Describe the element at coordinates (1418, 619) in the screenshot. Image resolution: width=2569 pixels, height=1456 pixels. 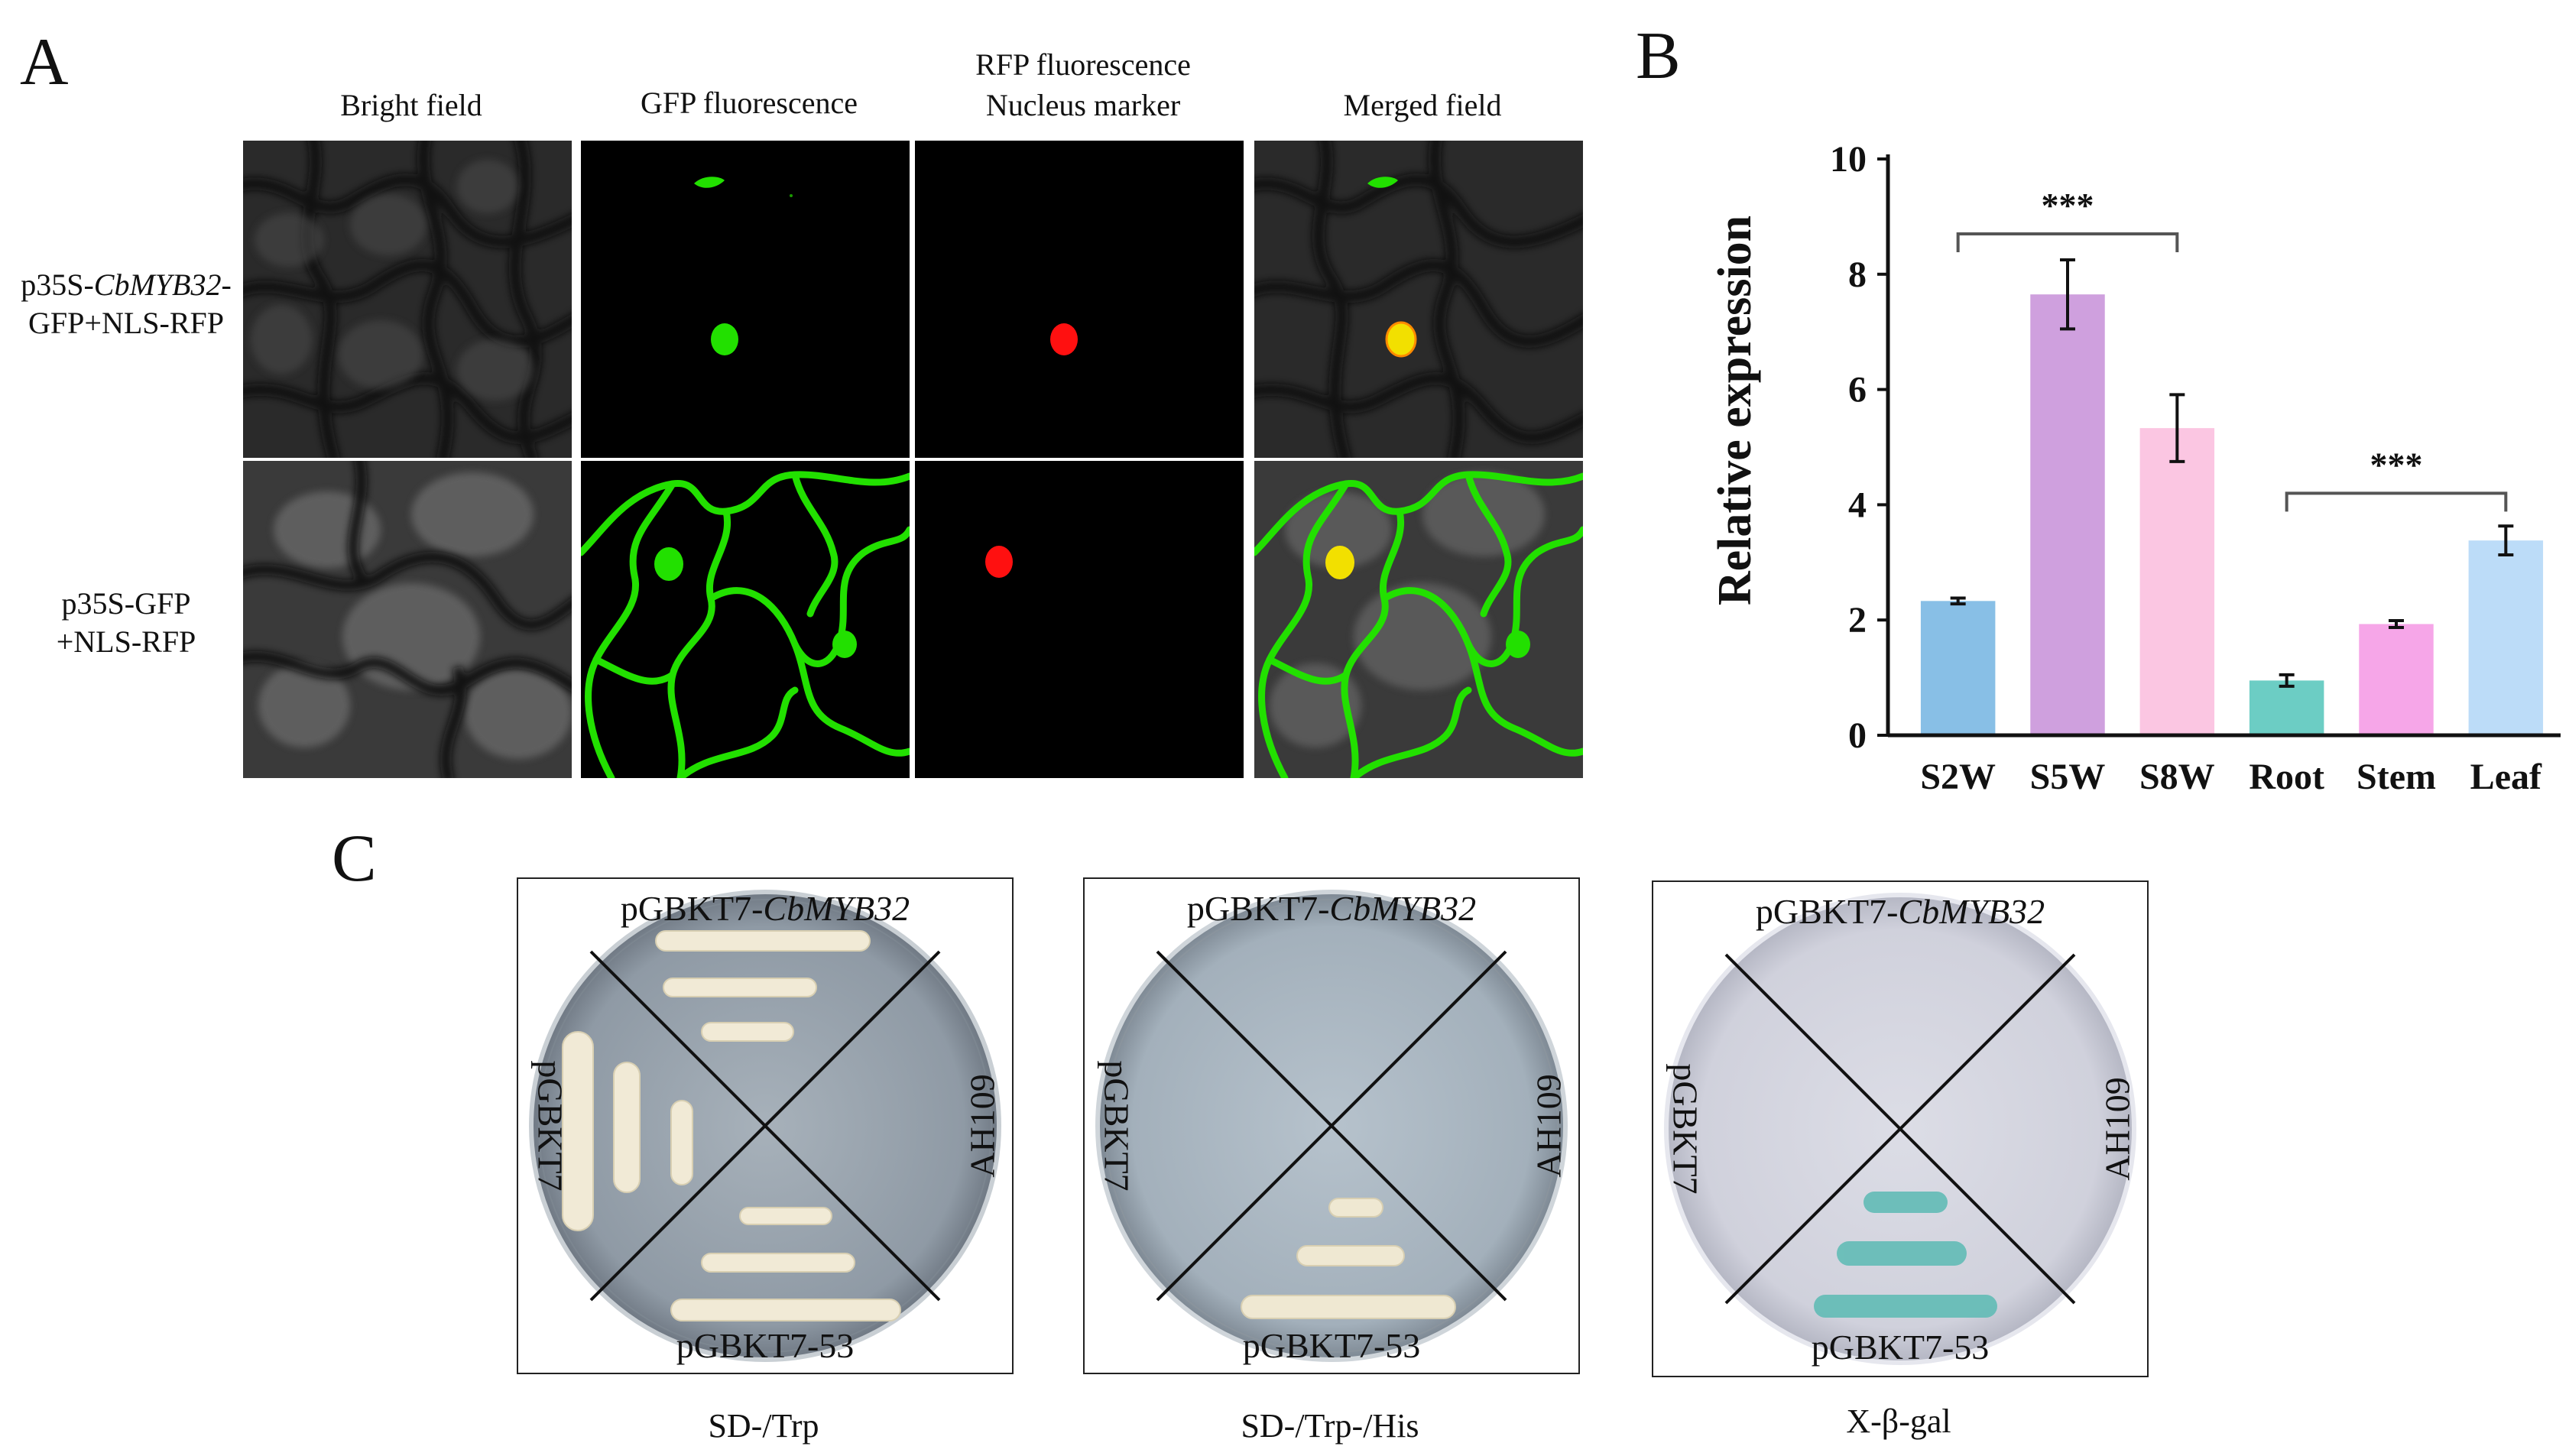
I see `image-row2-merged` at that location.